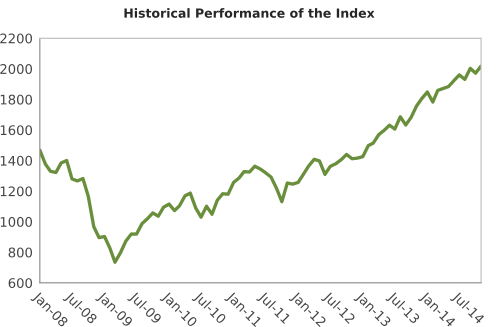  What do you see at coordinates (20, 283) in the screenshot?
I see `y-tick-label: 600` at bounding box center [20, 283].